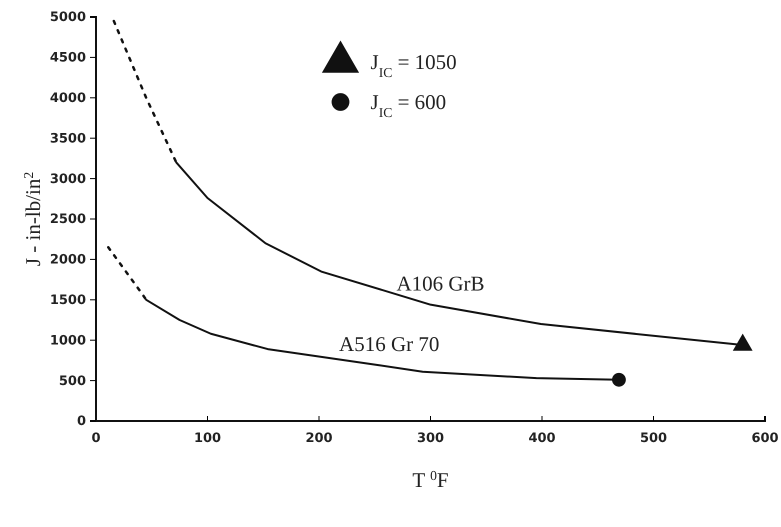  I want to click on y-tick-label: 3500, so click(68, 138).